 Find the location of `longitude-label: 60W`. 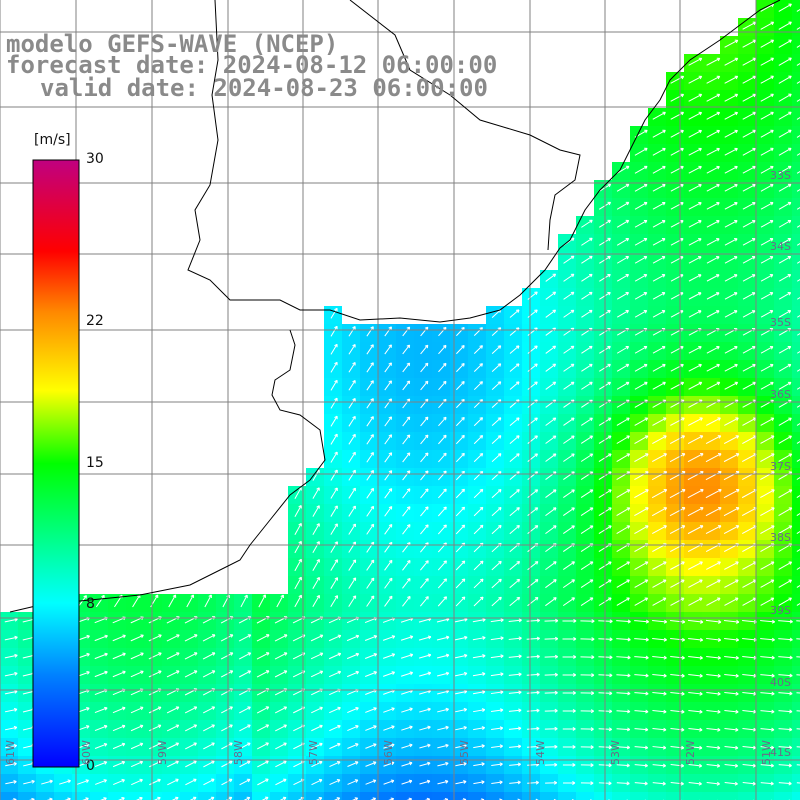

longitude-label: 60W is located at coordinates (86, 752).